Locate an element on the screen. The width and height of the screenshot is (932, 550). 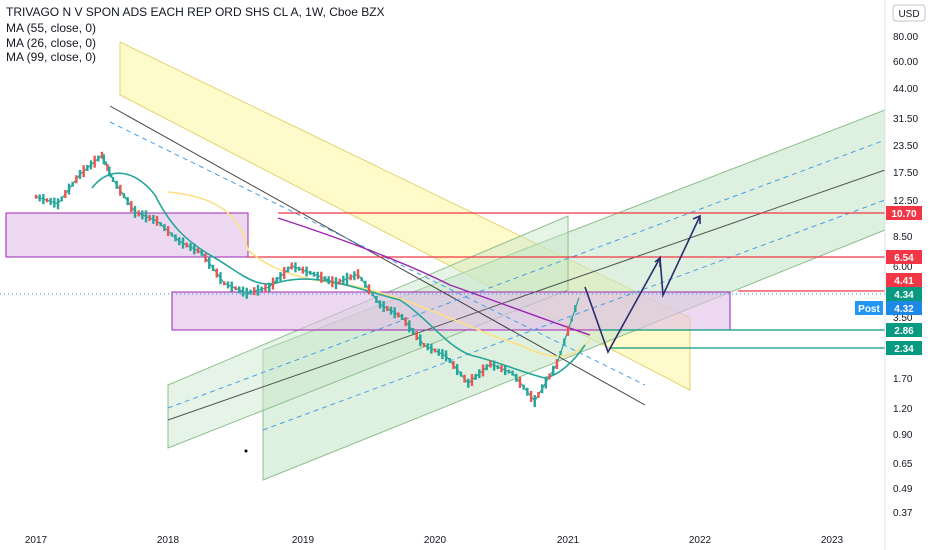
x-tick-label: 2021 is located at coordinates (568, 540).